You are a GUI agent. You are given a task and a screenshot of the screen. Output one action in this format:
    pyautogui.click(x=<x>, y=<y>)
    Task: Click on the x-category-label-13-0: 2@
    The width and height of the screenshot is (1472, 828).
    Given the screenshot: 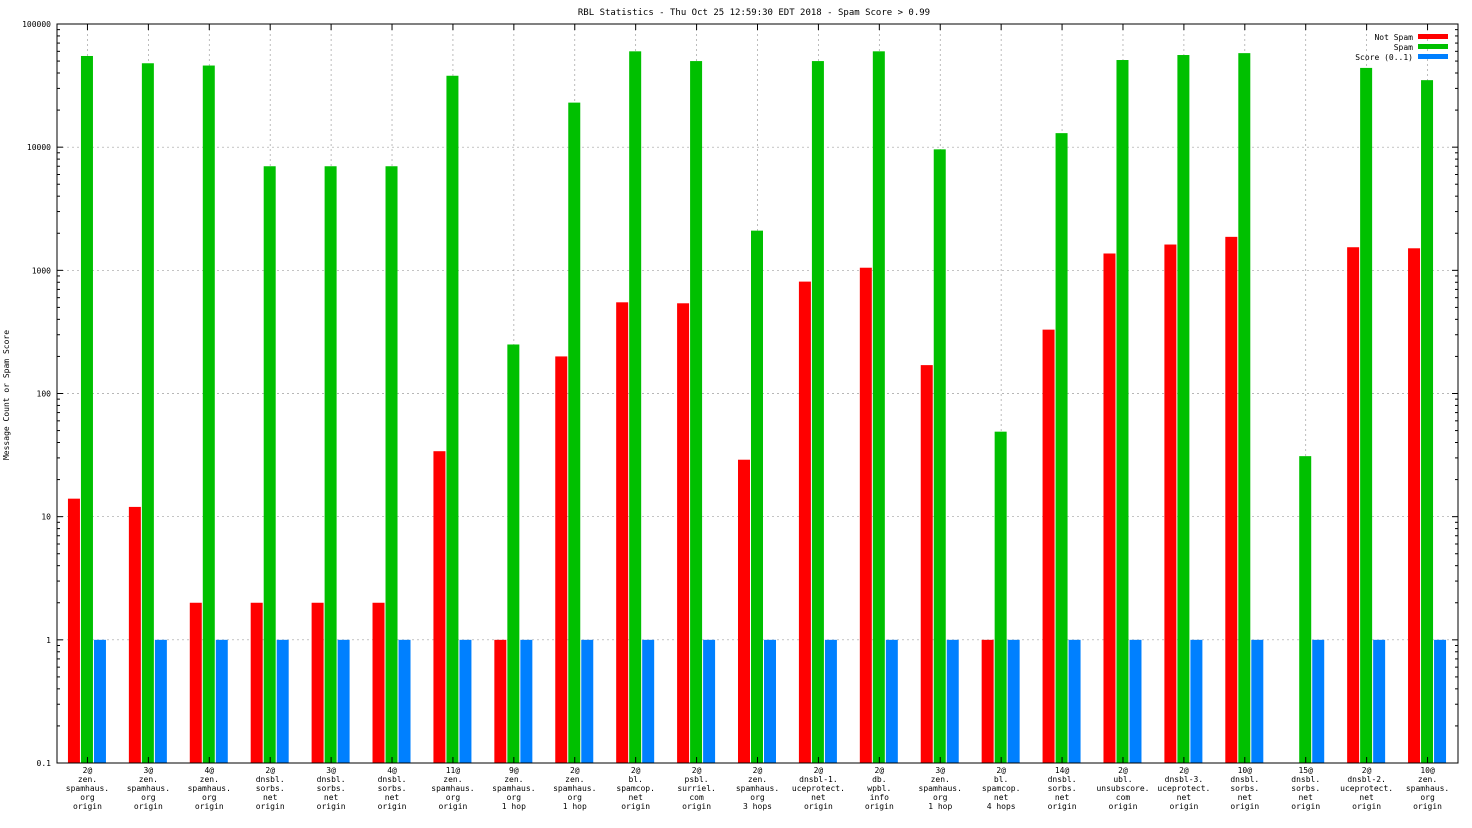 What is the action you would take?
    pyautogui.click(x=880, y=770)
    